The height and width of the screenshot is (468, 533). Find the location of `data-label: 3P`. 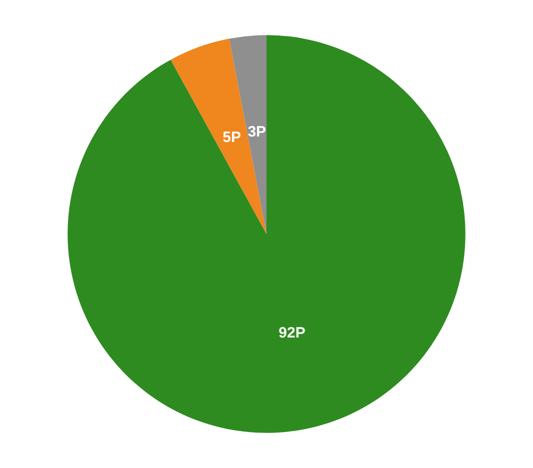

data-label: 3P is located at coordinates (257, 132).